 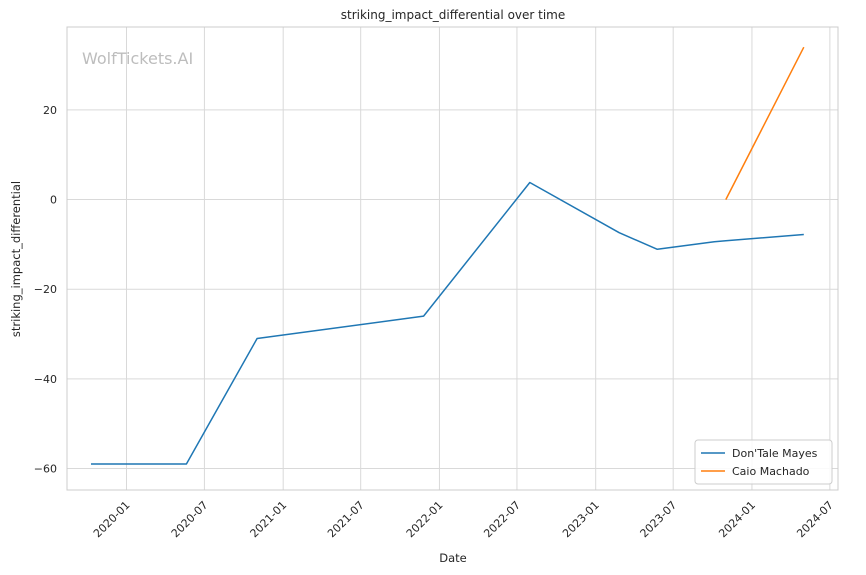 What do you see at coordinates (453, 558) in the screenshot?
I see `x-axis-label: Date` at bounding box center [453, 558].